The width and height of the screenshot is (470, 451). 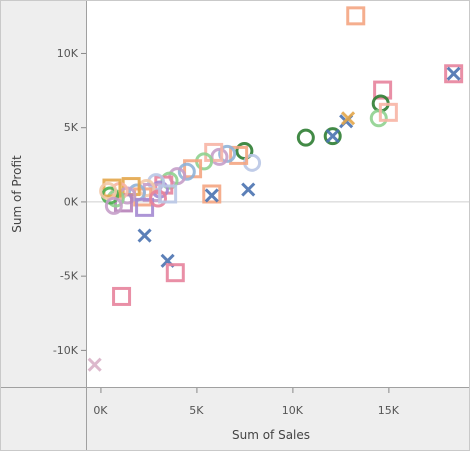 I want to click on y-tick-label: 5K, so click(x=71, y=127).